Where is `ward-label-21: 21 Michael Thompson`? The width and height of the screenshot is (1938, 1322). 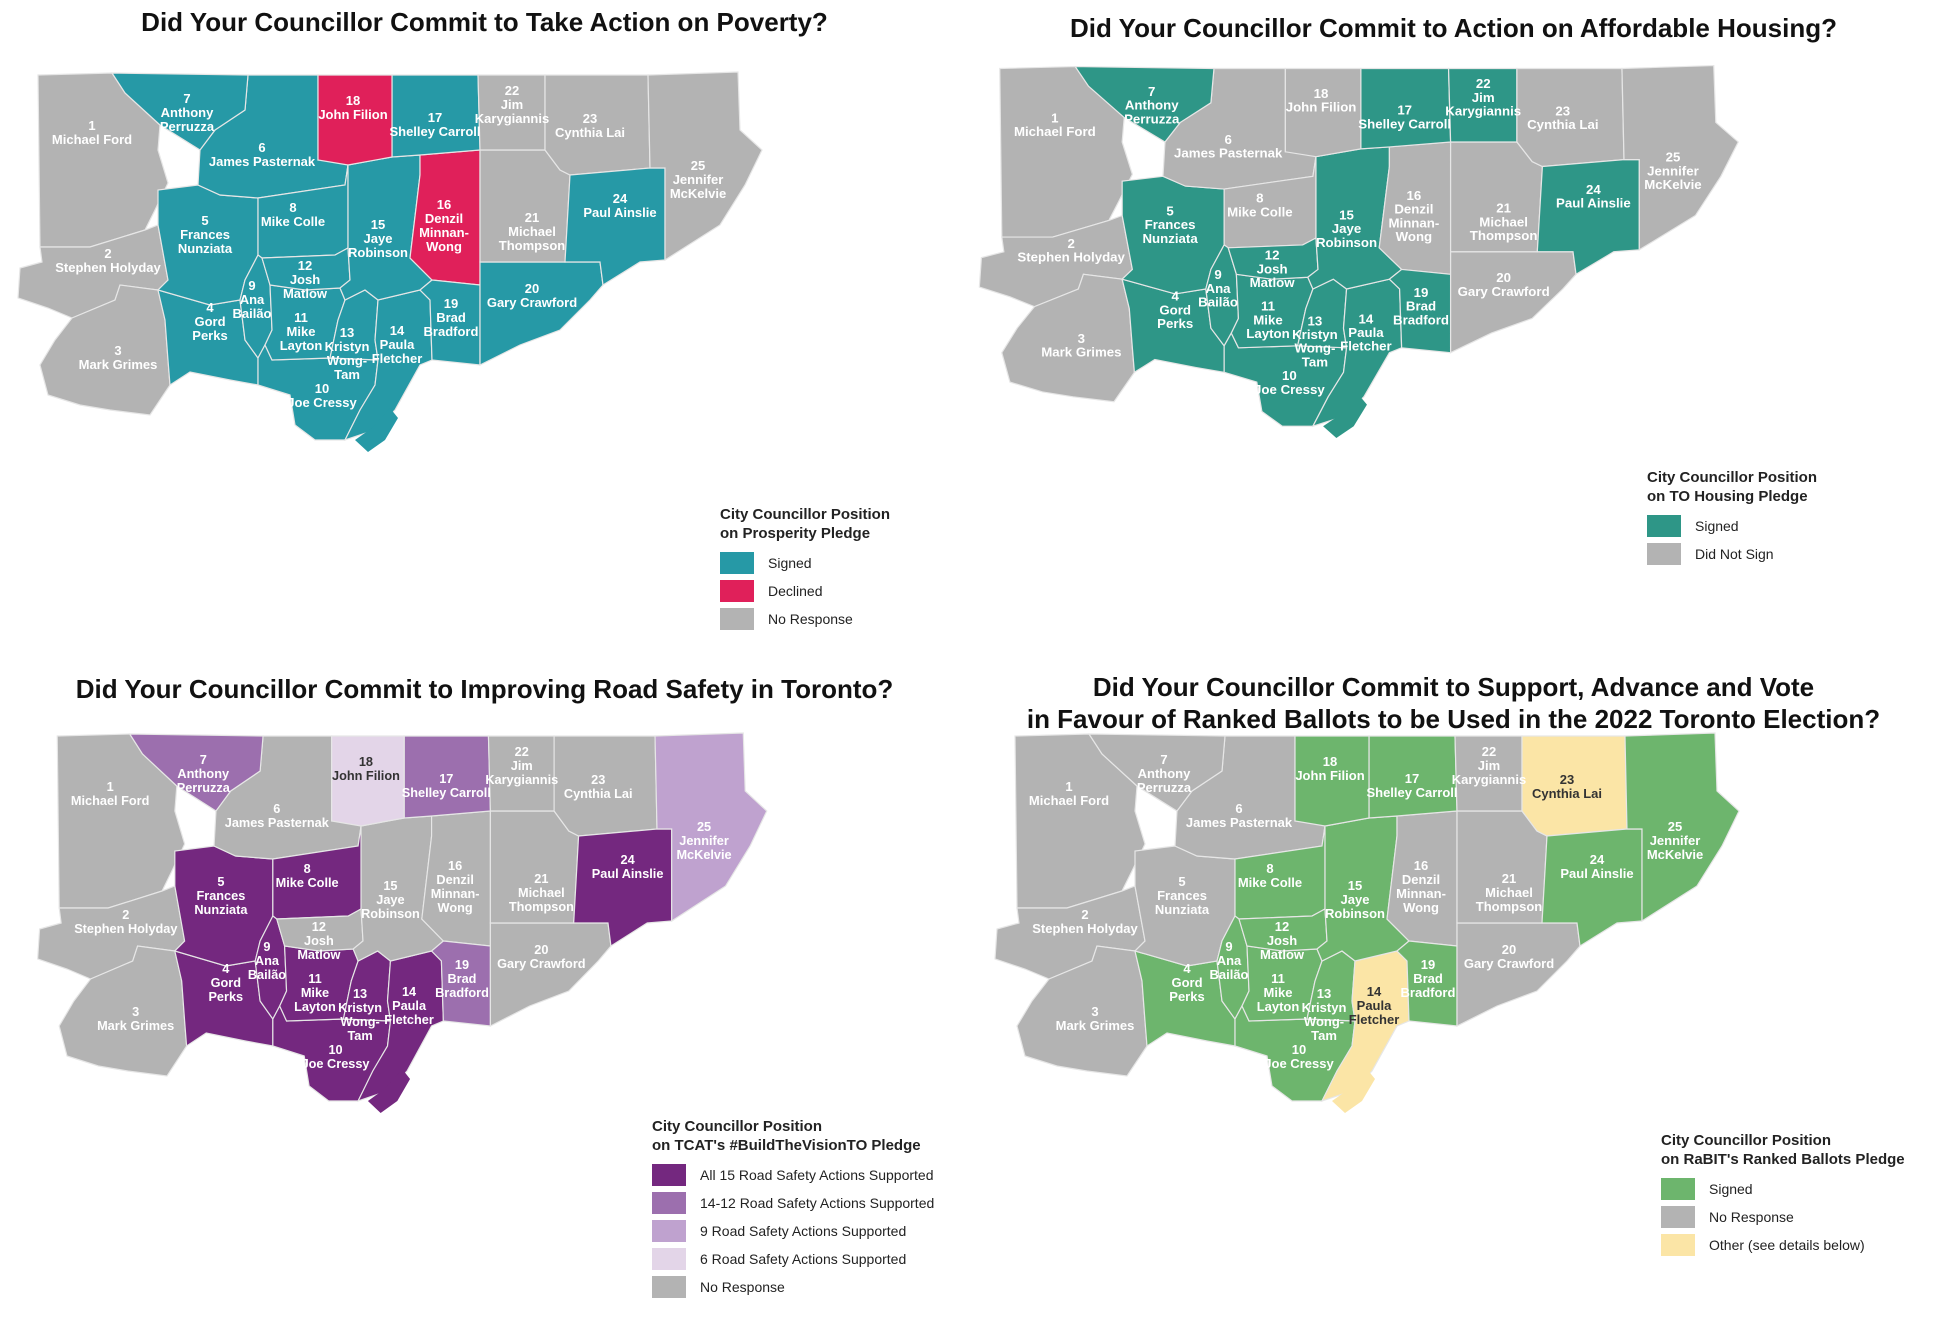 ward-label-21: 21 Michael Thompson is located at coordinates (1504, 222).